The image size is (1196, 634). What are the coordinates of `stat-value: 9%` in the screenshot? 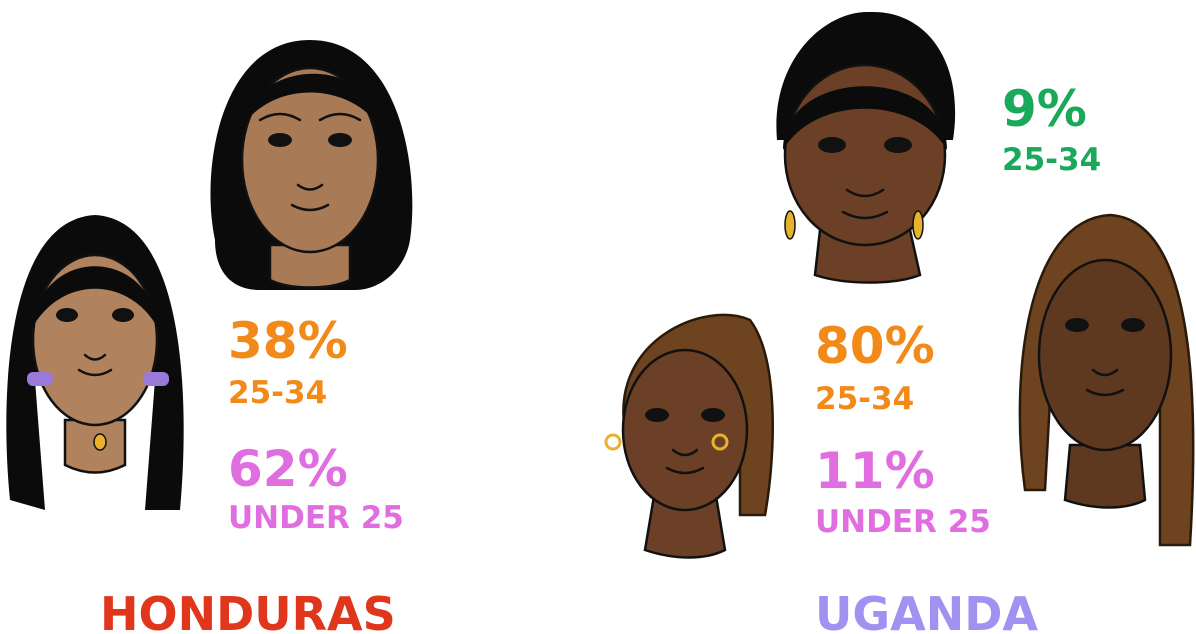 It's located at (1044, 109).